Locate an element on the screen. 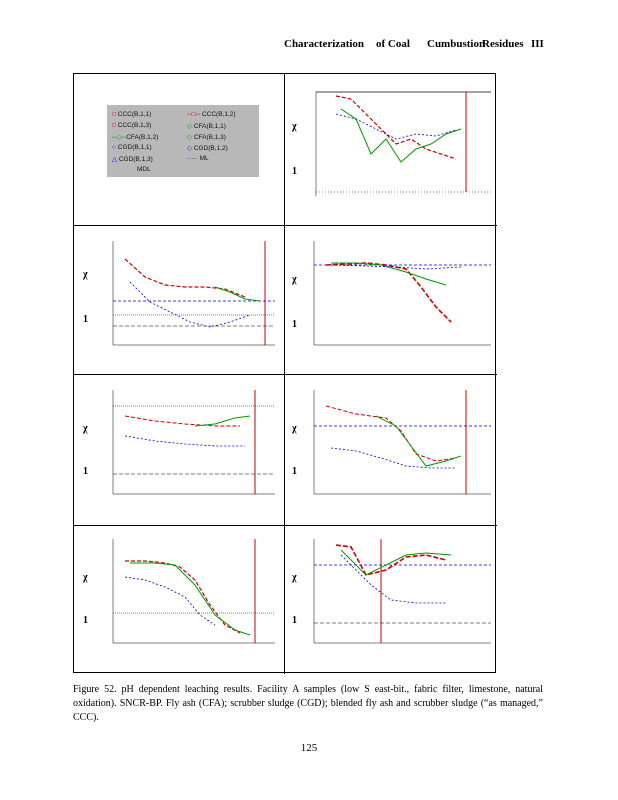 The image size is (618, 800). legend-entry: ◇ CFA(B,1,3) is located at coordinates (206, 137).